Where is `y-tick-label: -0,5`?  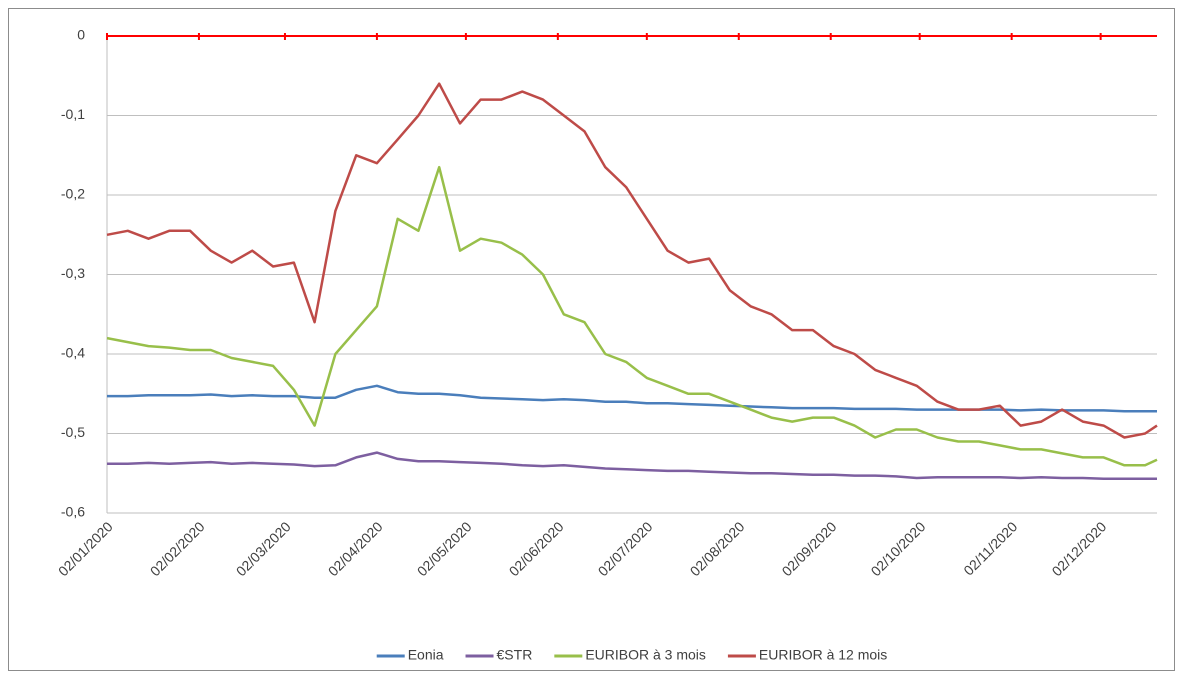
y-tick-label: -0,5 is located at coordinates (73, 432).